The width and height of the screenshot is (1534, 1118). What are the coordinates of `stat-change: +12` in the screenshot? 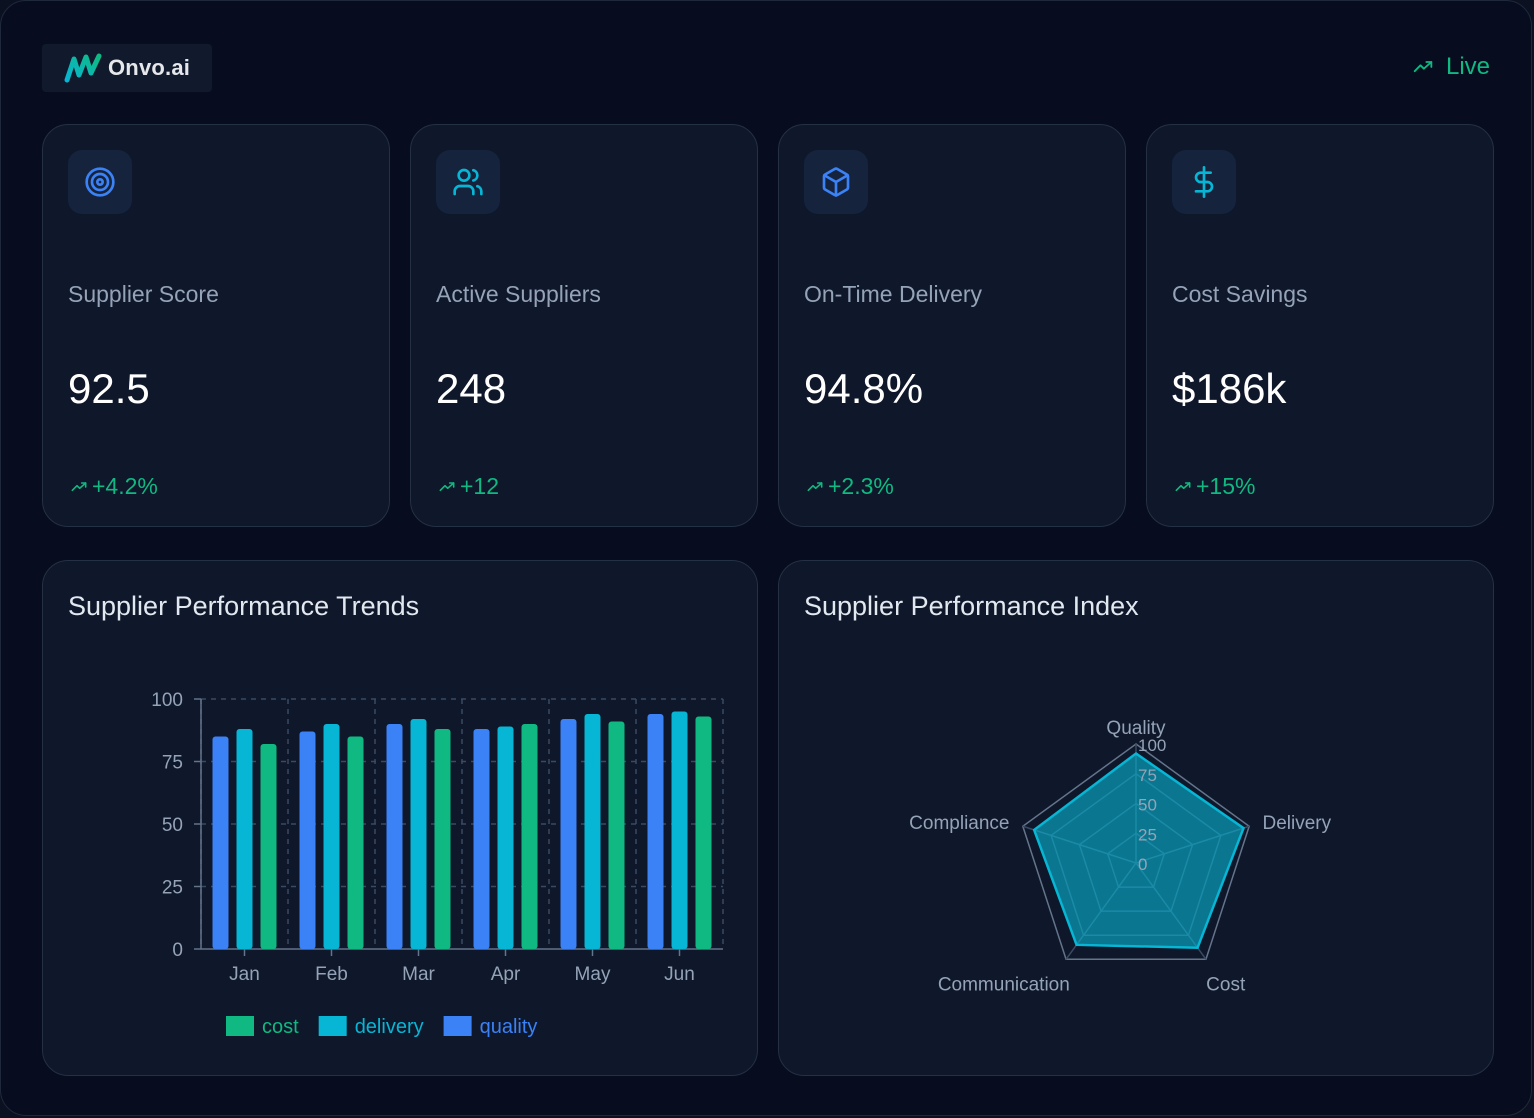 It's located at (467, 486).